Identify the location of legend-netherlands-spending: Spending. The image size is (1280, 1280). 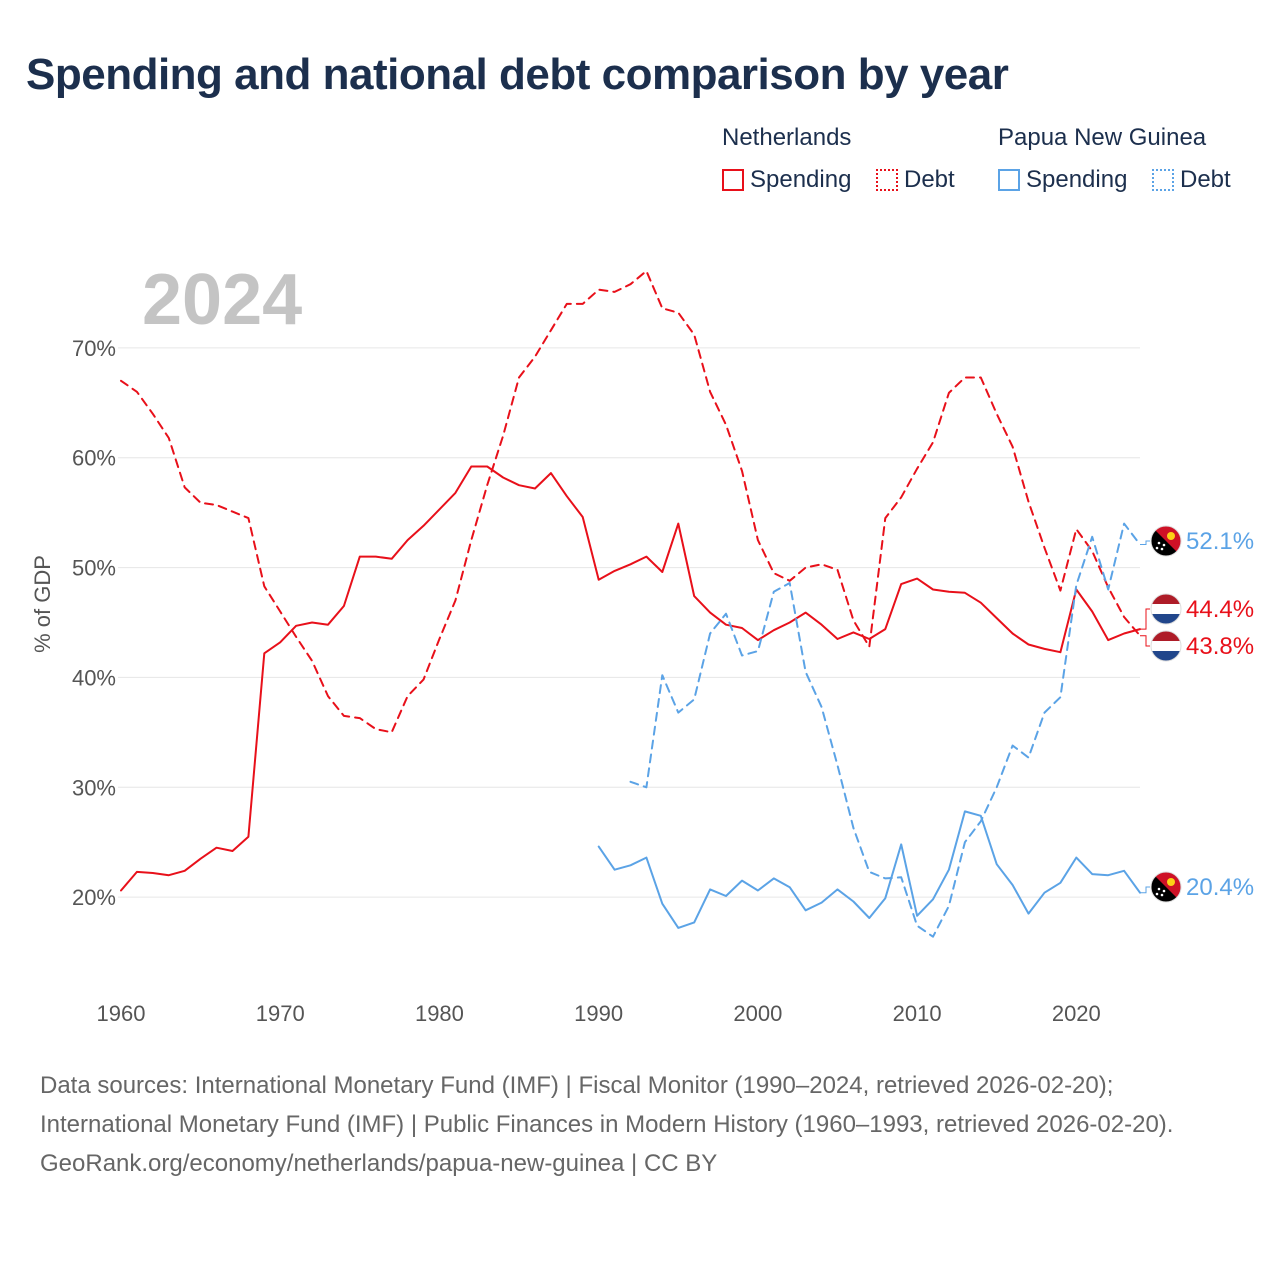
(786, 180).